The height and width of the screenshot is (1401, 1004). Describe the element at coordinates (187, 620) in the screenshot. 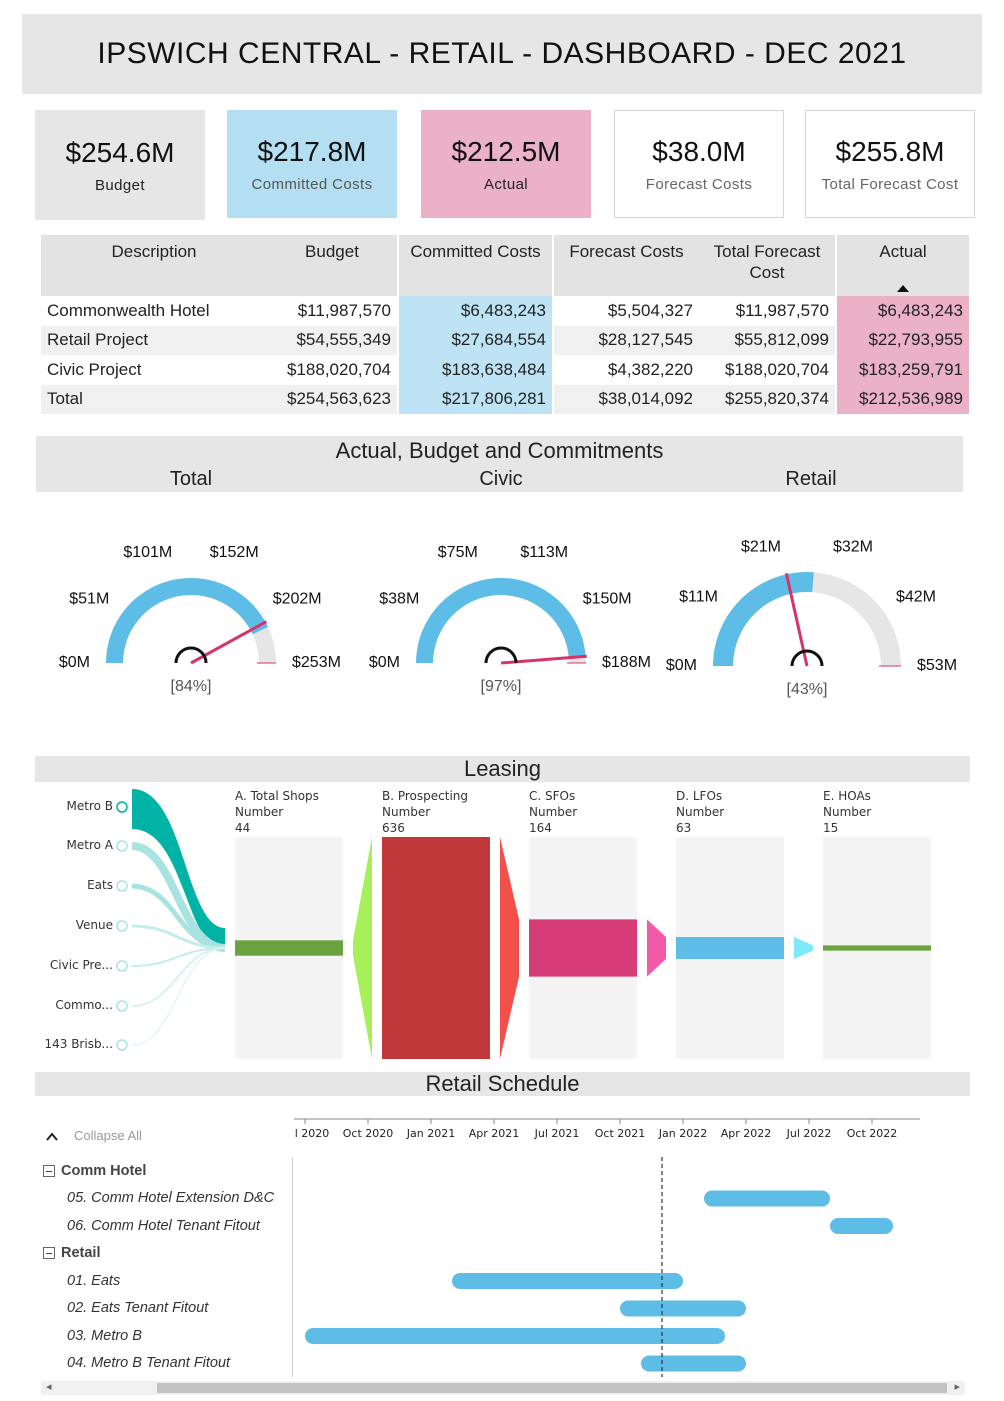

I see `gauge-committed-arc` at that location.